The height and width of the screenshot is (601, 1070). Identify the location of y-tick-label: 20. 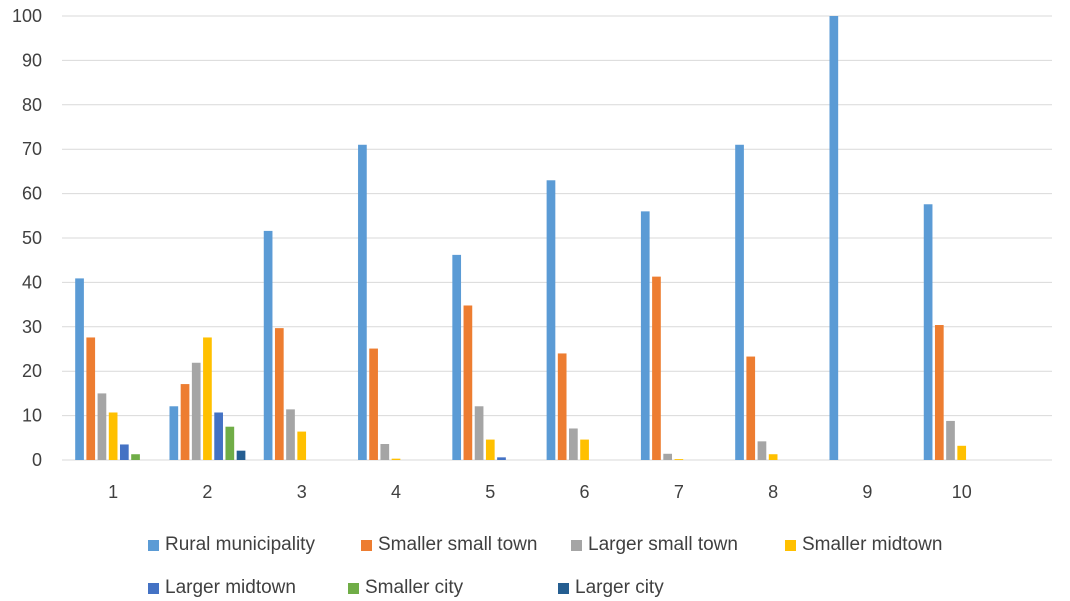
(32, 371).